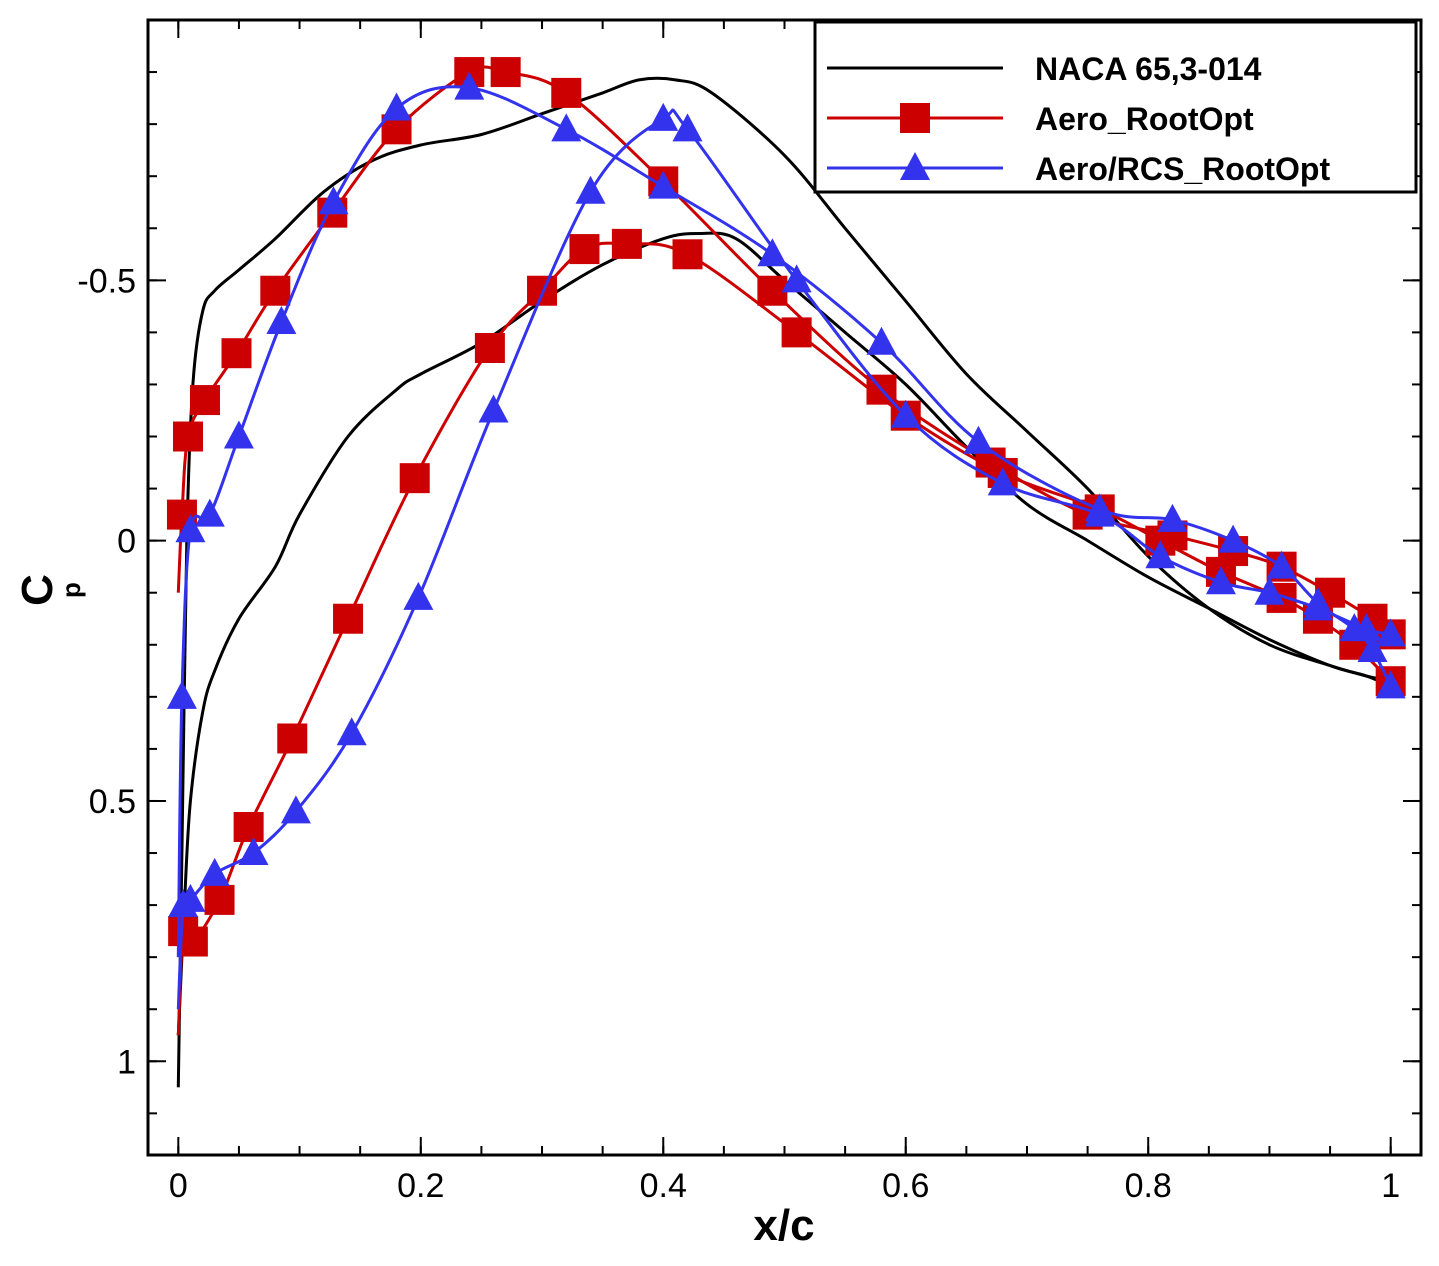 This screenshot has width=1439, height=1266. What do you see at coordinates (1390, 1186) in the screenshot?
I see `x-tick-label: 1` at bounding box center [1390, 1186].